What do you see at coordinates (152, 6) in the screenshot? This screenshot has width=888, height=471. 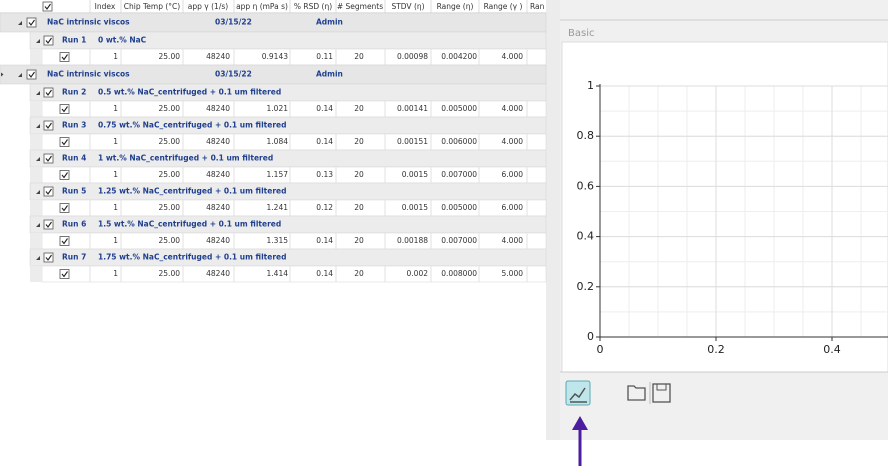 I see `column-header: Chip Temp (°C)` at bounding box center [152, 6].